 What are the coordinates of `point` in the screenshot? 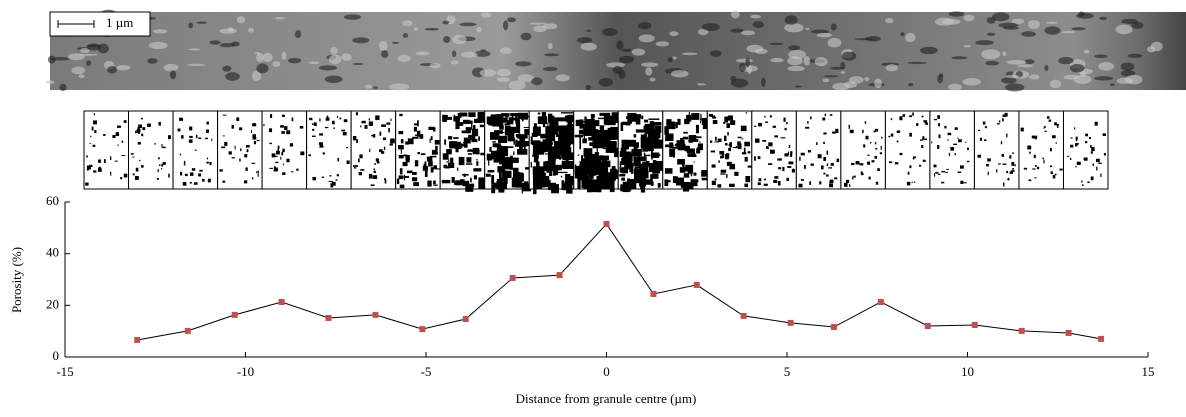 It's located at (234, 314).